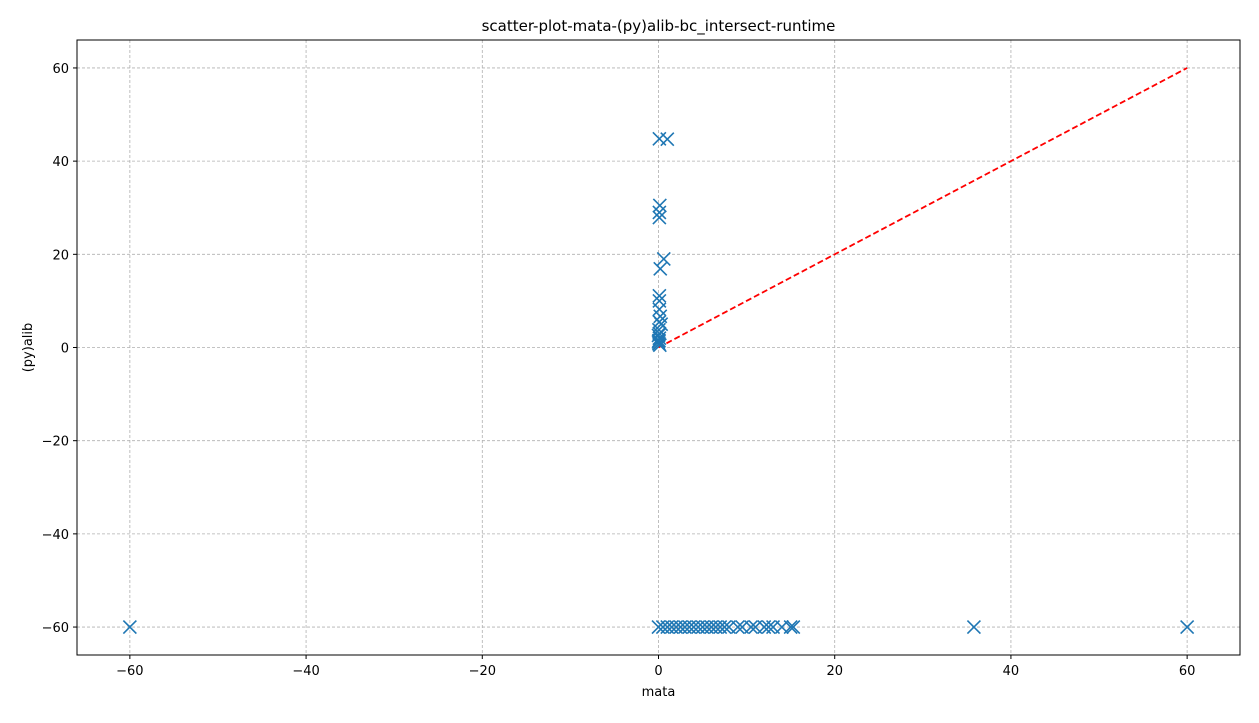 This screenshot has width=1259, height=723. What do you see at coordinates (60, 162) in the screenshot?
I see `y-tick-label: 40` at bounding box center [60, 162].